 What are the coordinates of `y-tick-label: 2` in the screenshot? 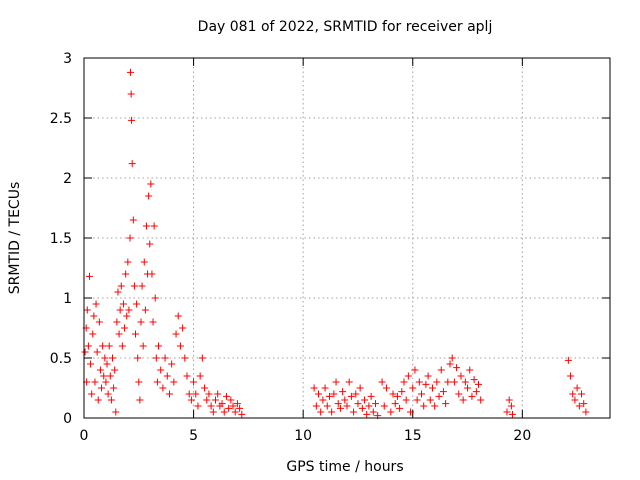 It's located at (67, 179).